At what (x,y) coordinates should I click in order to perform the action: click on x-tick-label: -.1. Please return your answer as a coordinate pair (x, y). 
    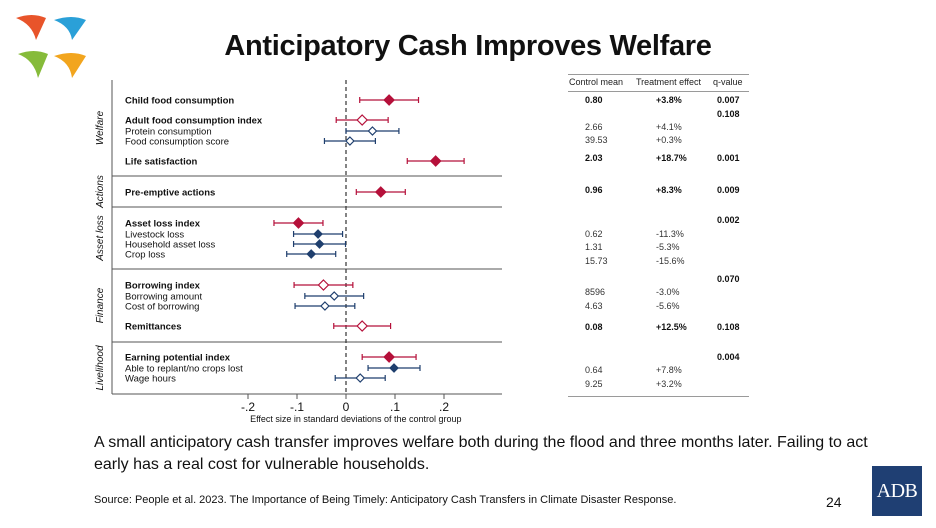
    Looking at the image, I should click on (297, 407).